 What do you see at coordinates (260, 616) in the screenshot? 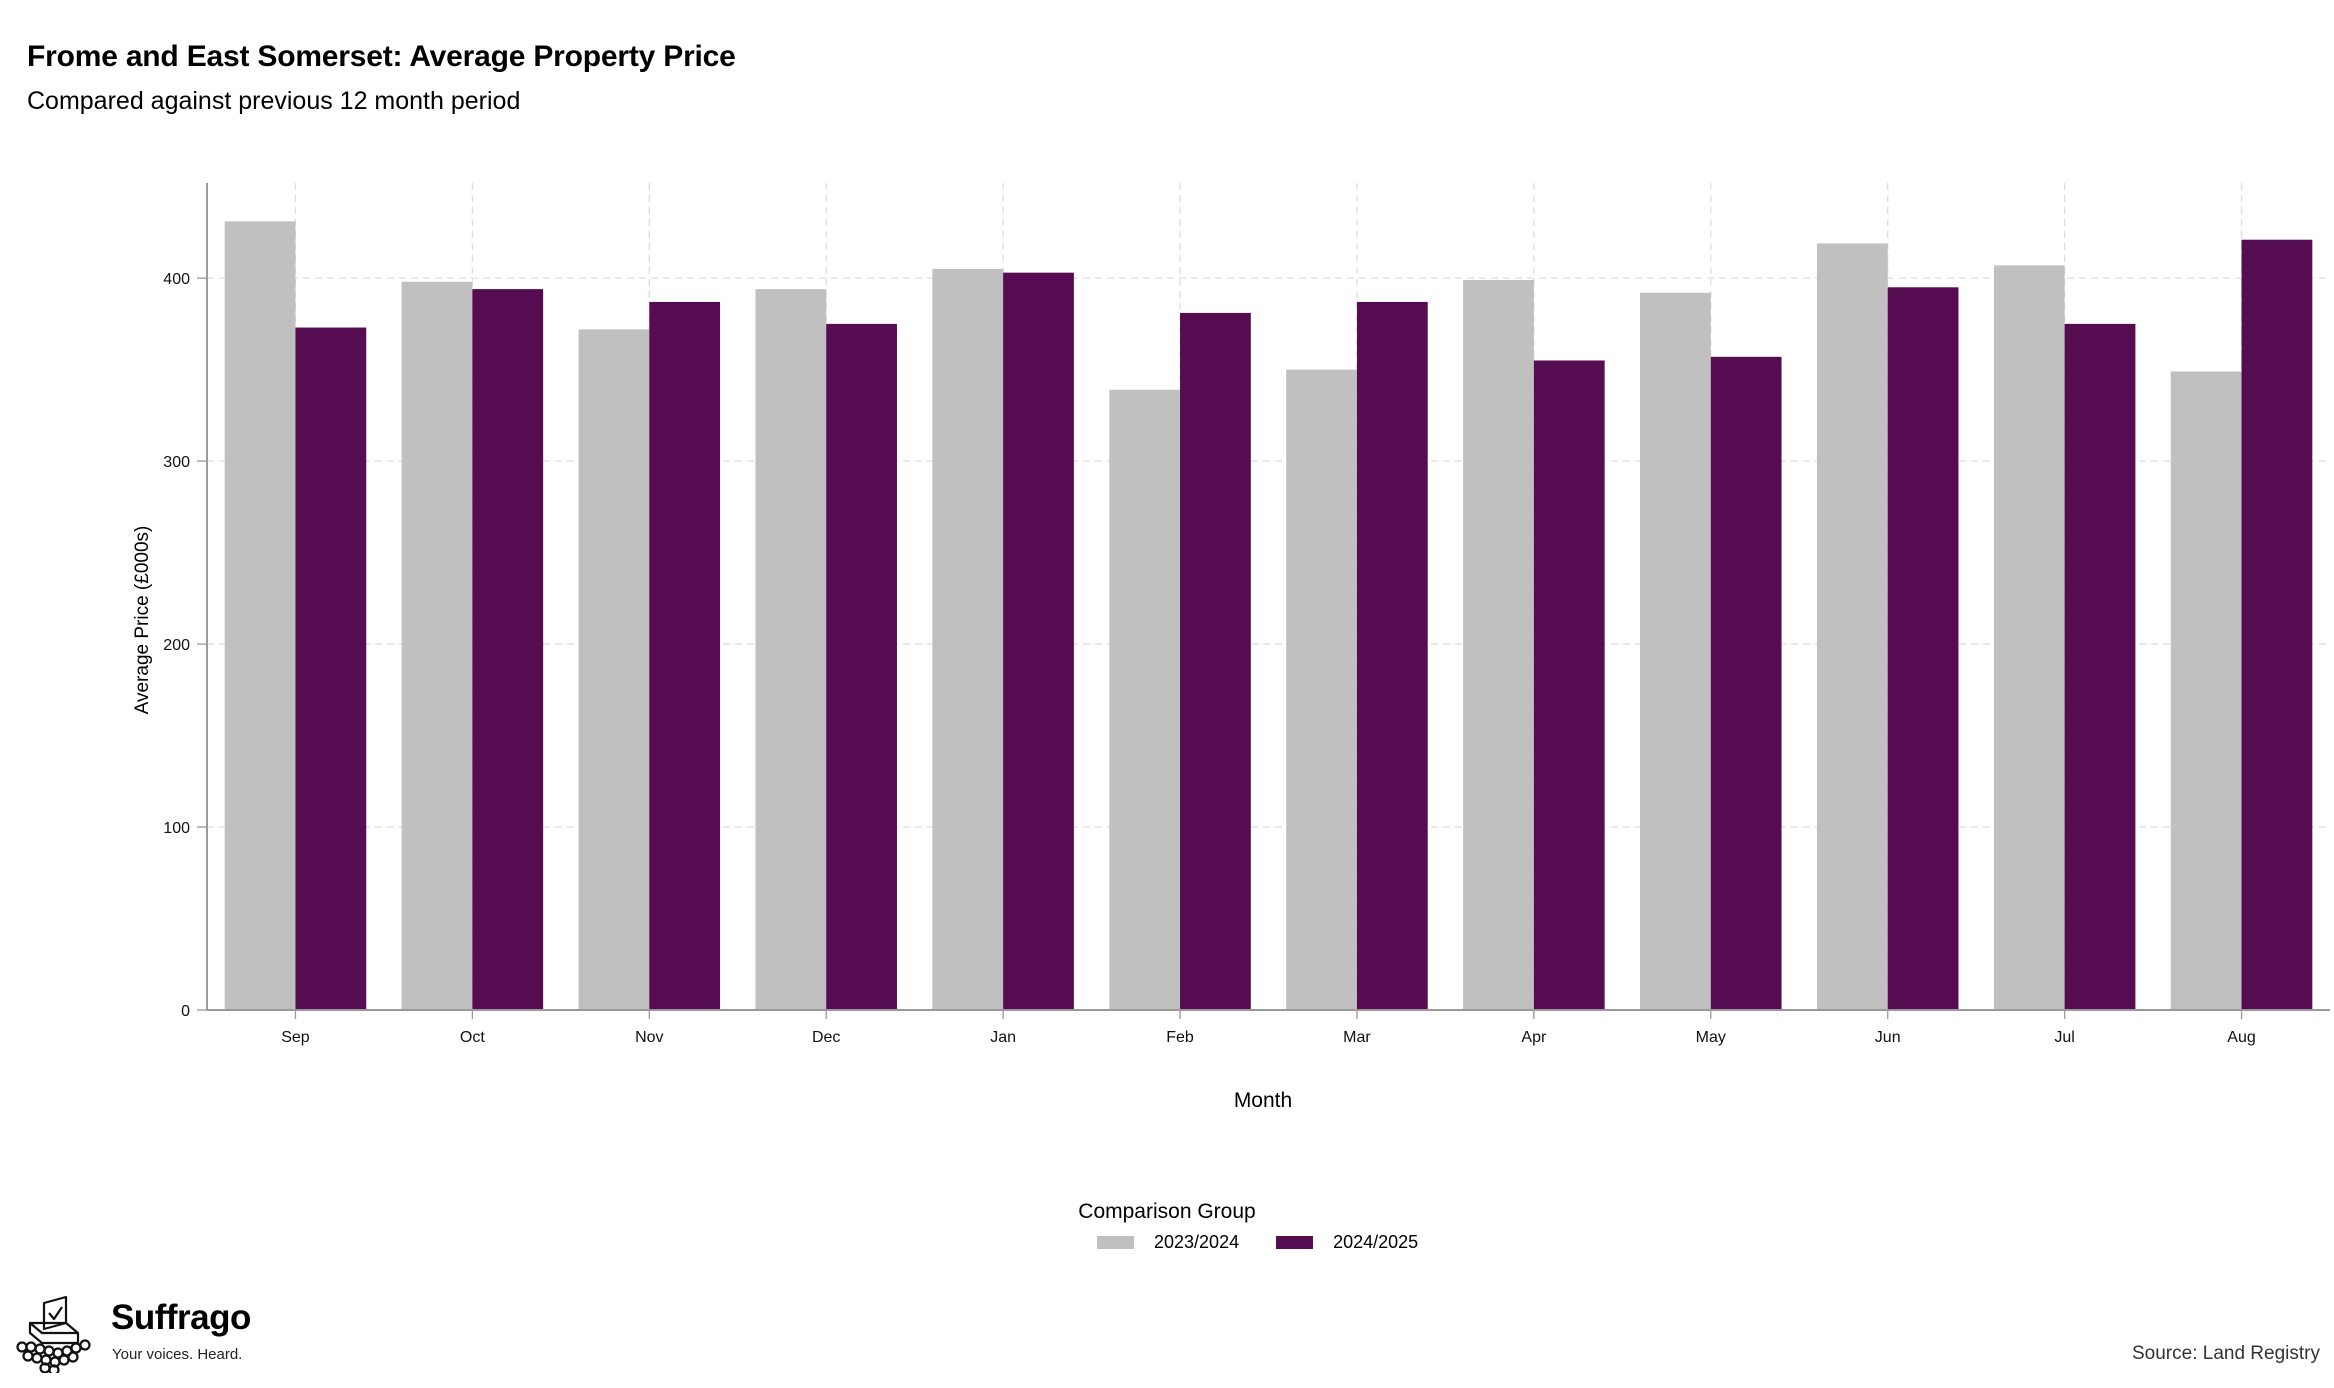
I see `bar-sep-2023-2024` at bounding box center [260, 616].